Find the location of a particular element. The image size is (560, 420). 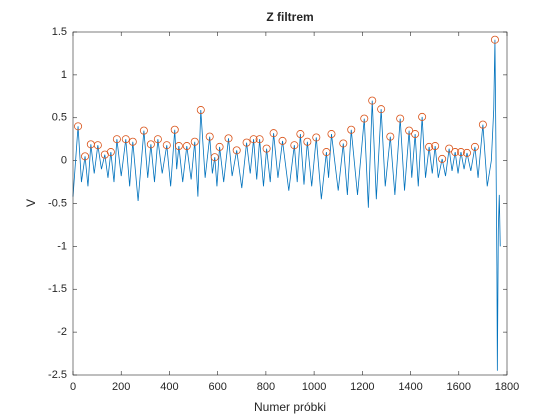

x-tick-label: 1800 is located at coordinates (507, 387).